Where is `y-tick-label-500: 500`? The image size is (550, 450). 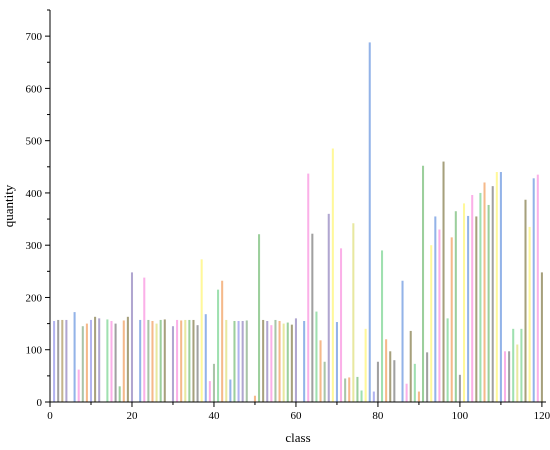
y-tick-label-500: 500 is located at coordinates (34, 142).